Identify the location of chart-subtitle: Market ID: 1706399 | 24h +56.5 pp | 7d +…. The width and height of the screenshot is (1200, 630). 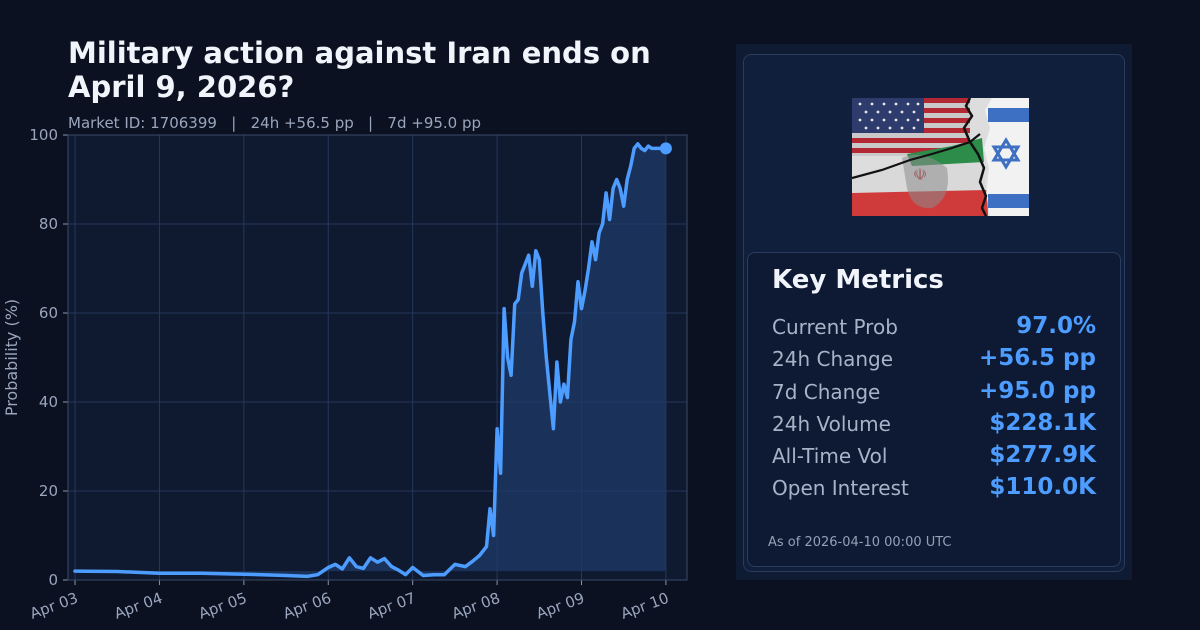
(275, 123).